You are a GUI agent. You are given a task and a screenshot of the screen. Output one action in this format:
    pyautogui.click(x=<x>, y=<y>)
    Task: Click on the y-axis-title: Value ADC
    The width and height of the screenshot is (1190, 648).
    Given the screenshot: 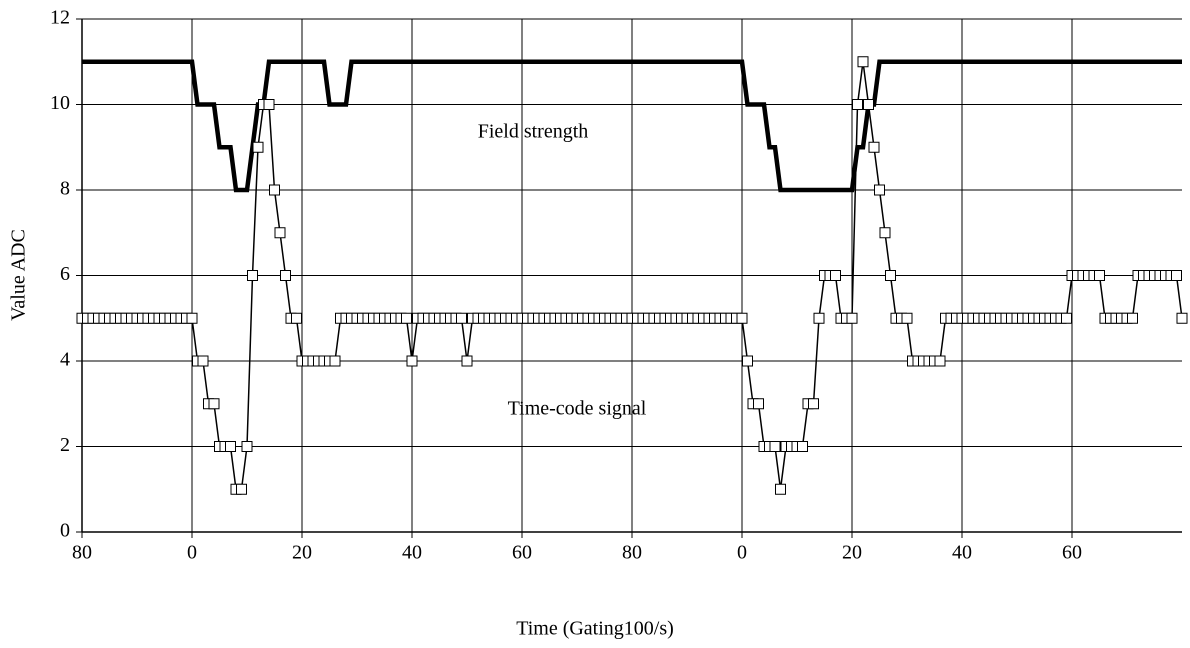 What is the action you would take?
    pyautogui.click(x=19, y=275)
    